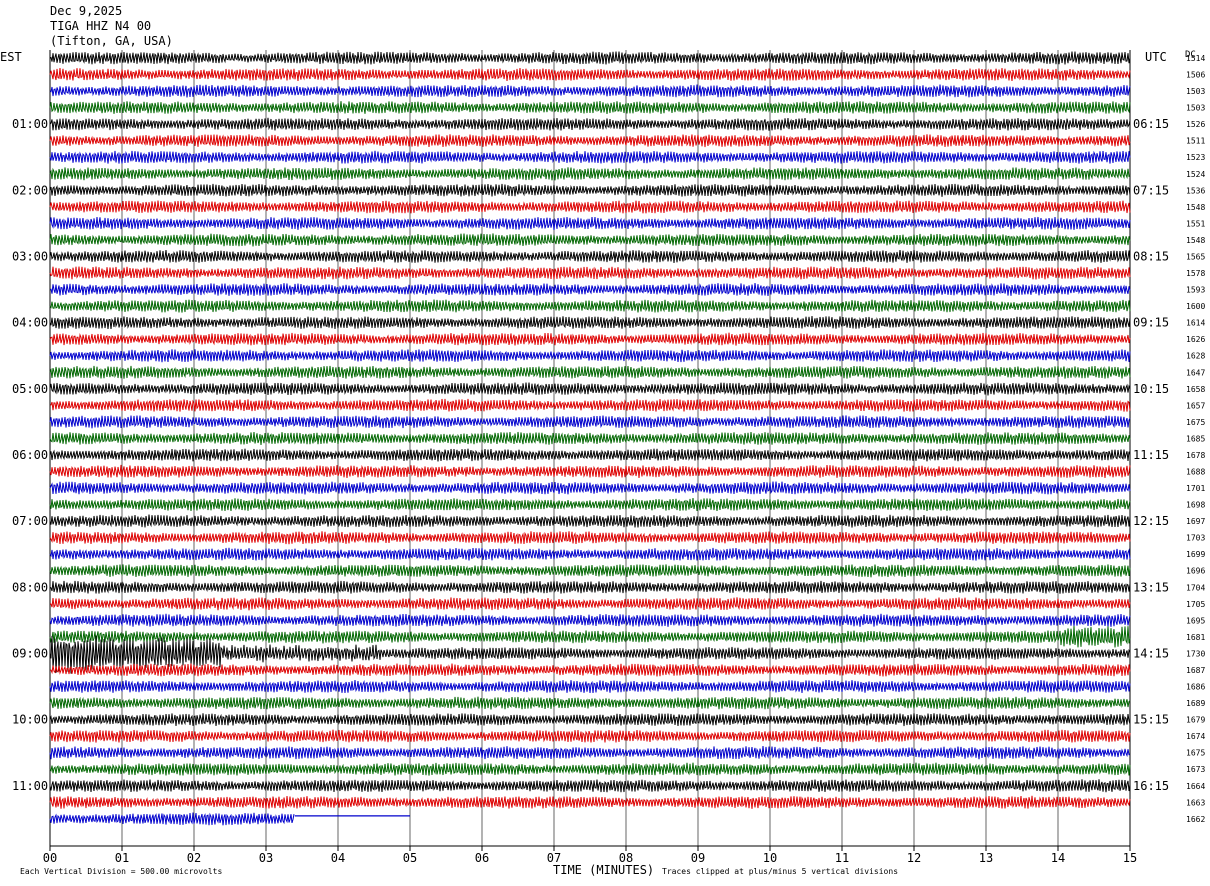 The image size is (1210, 886). What do you see at coordinates (1151, 455) in the screenshot?
I see `right-hour-label: 11:15` at bounding box center [1151, 455].